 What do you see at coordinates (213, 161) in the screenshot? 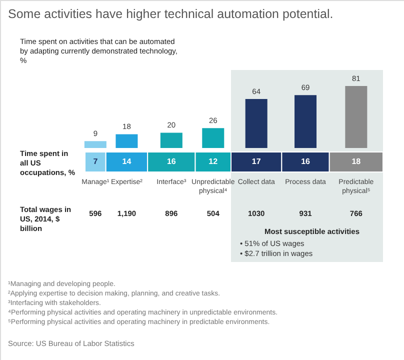
I see `data-label: 12` at bounding box center [213, 161].